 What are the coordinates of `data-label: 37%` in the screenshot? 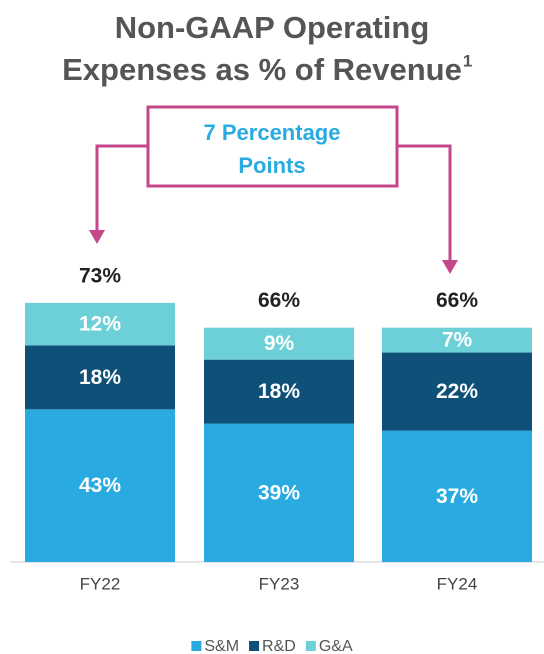 It's located at (457, 496).